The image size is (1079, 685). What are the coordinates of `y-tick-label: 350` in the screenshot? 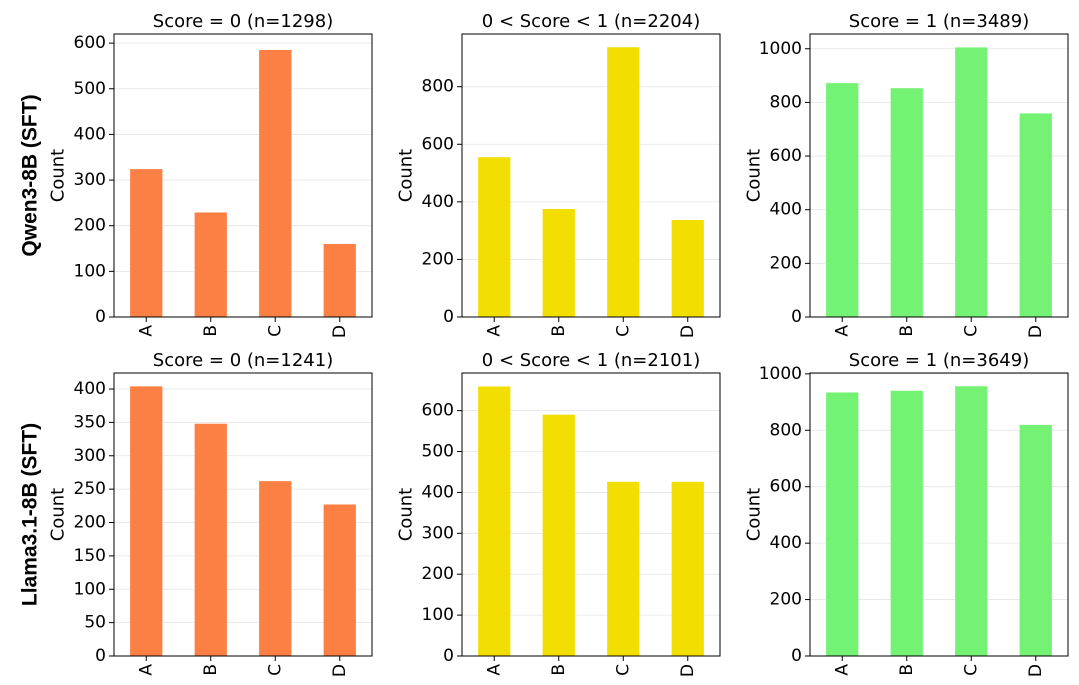 It's located at (90, 422).